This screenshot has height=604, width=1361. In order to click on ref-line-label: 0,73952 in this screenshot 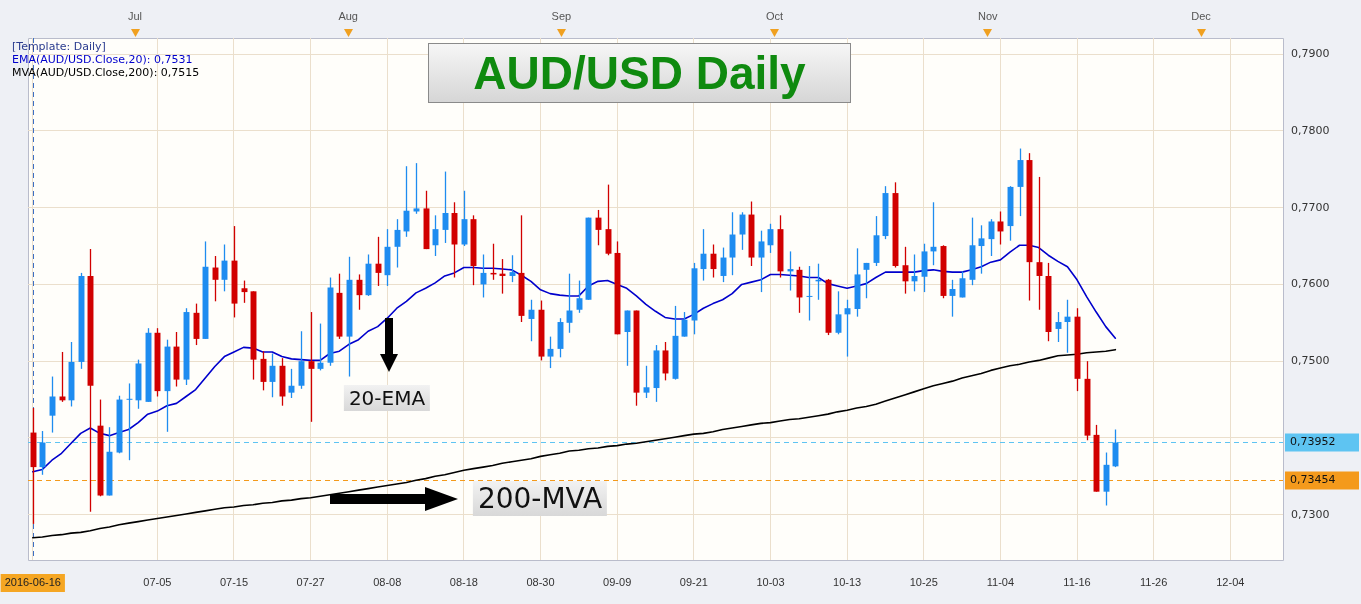, I will do `click(1313, 442)`.